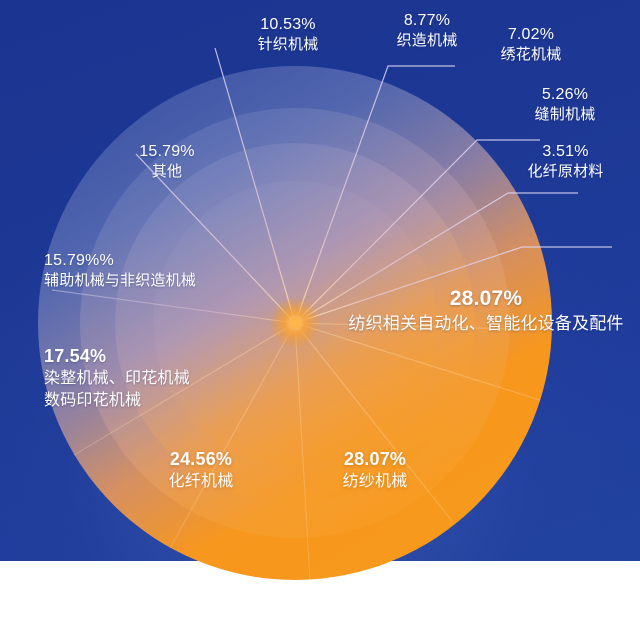 Image resolution: width=640 pixels, height=619 pixels. Describe the element at coordinates (375, 470) in the screenshot. I see `label-spinning: 28.07% 纺纱机械` at that location.